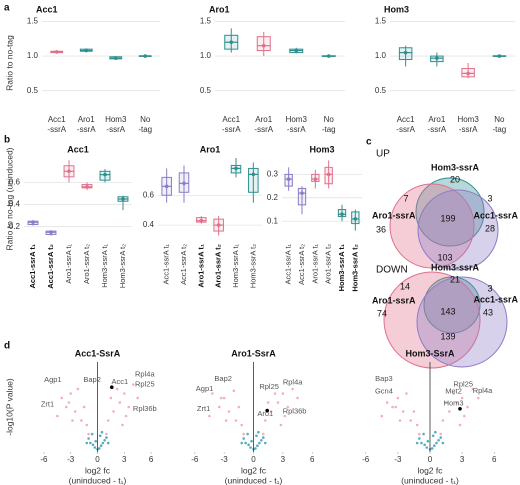 This screenshot has width=520, height=485. Describe the element at coordinates (383, 154) in the screenshot. I see `venn-label: UP` at that location.